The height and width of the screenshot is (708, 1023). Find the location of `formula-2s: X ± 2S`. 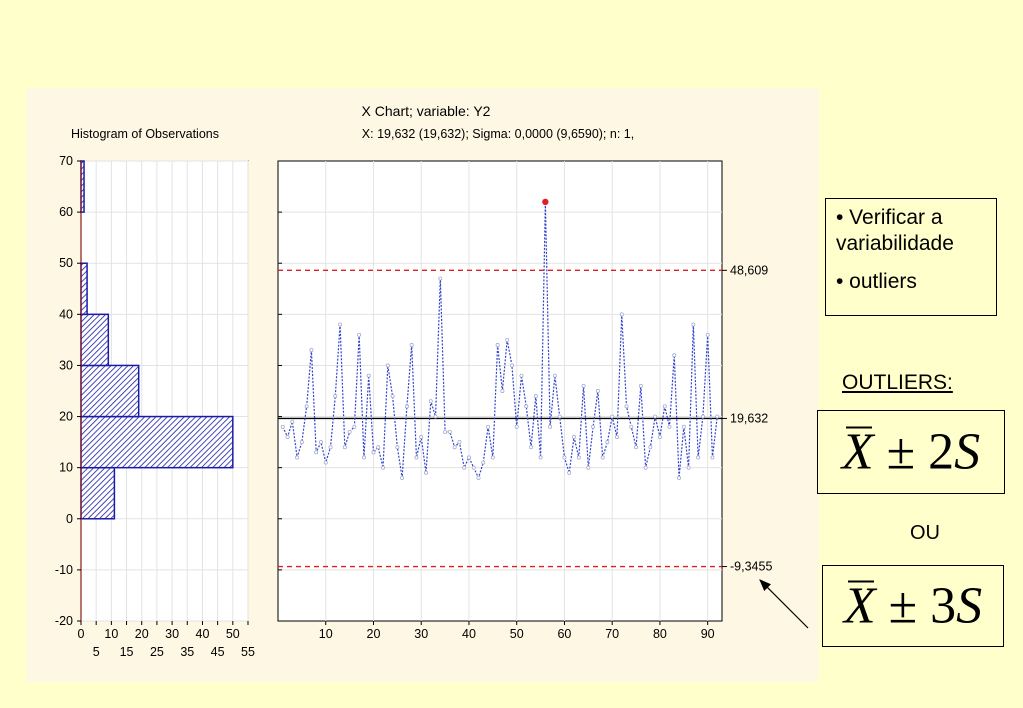

formula-2s: X ± 2S is located at coordinates (911, 452).